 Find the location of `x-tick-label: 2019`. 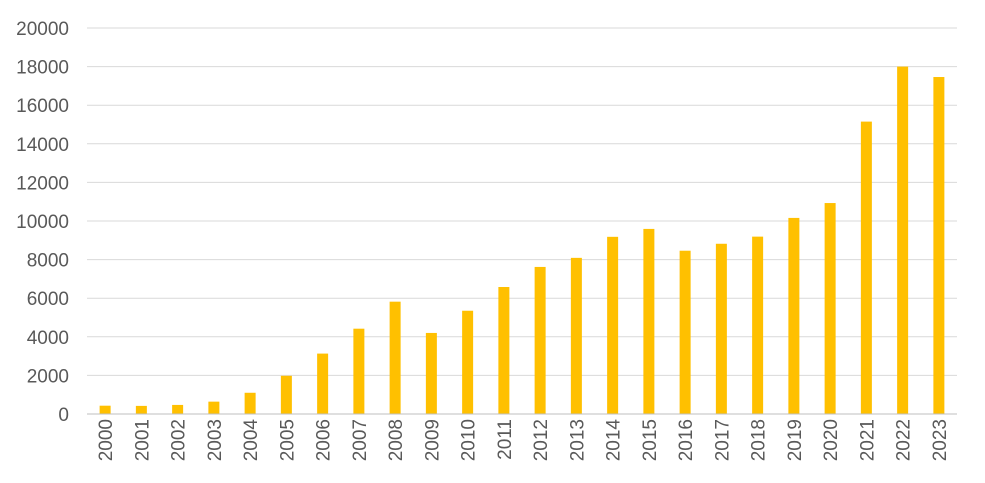

x-tick-label: 2019 is located at coordinates (795, 440).